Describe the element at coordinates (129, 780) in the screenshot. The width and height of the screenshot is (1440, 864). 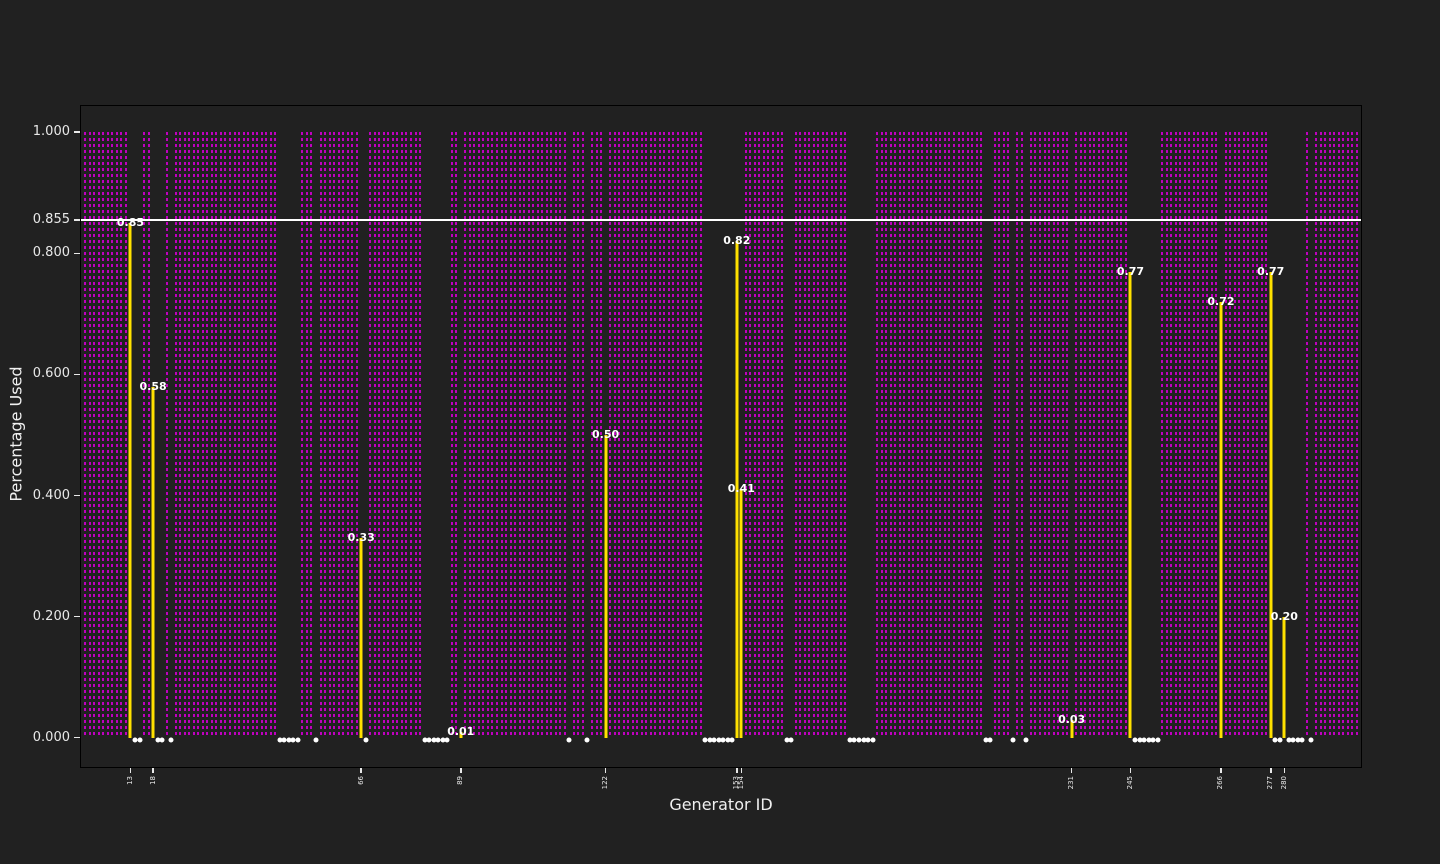
I see `x-tick-label: 13` at that location.